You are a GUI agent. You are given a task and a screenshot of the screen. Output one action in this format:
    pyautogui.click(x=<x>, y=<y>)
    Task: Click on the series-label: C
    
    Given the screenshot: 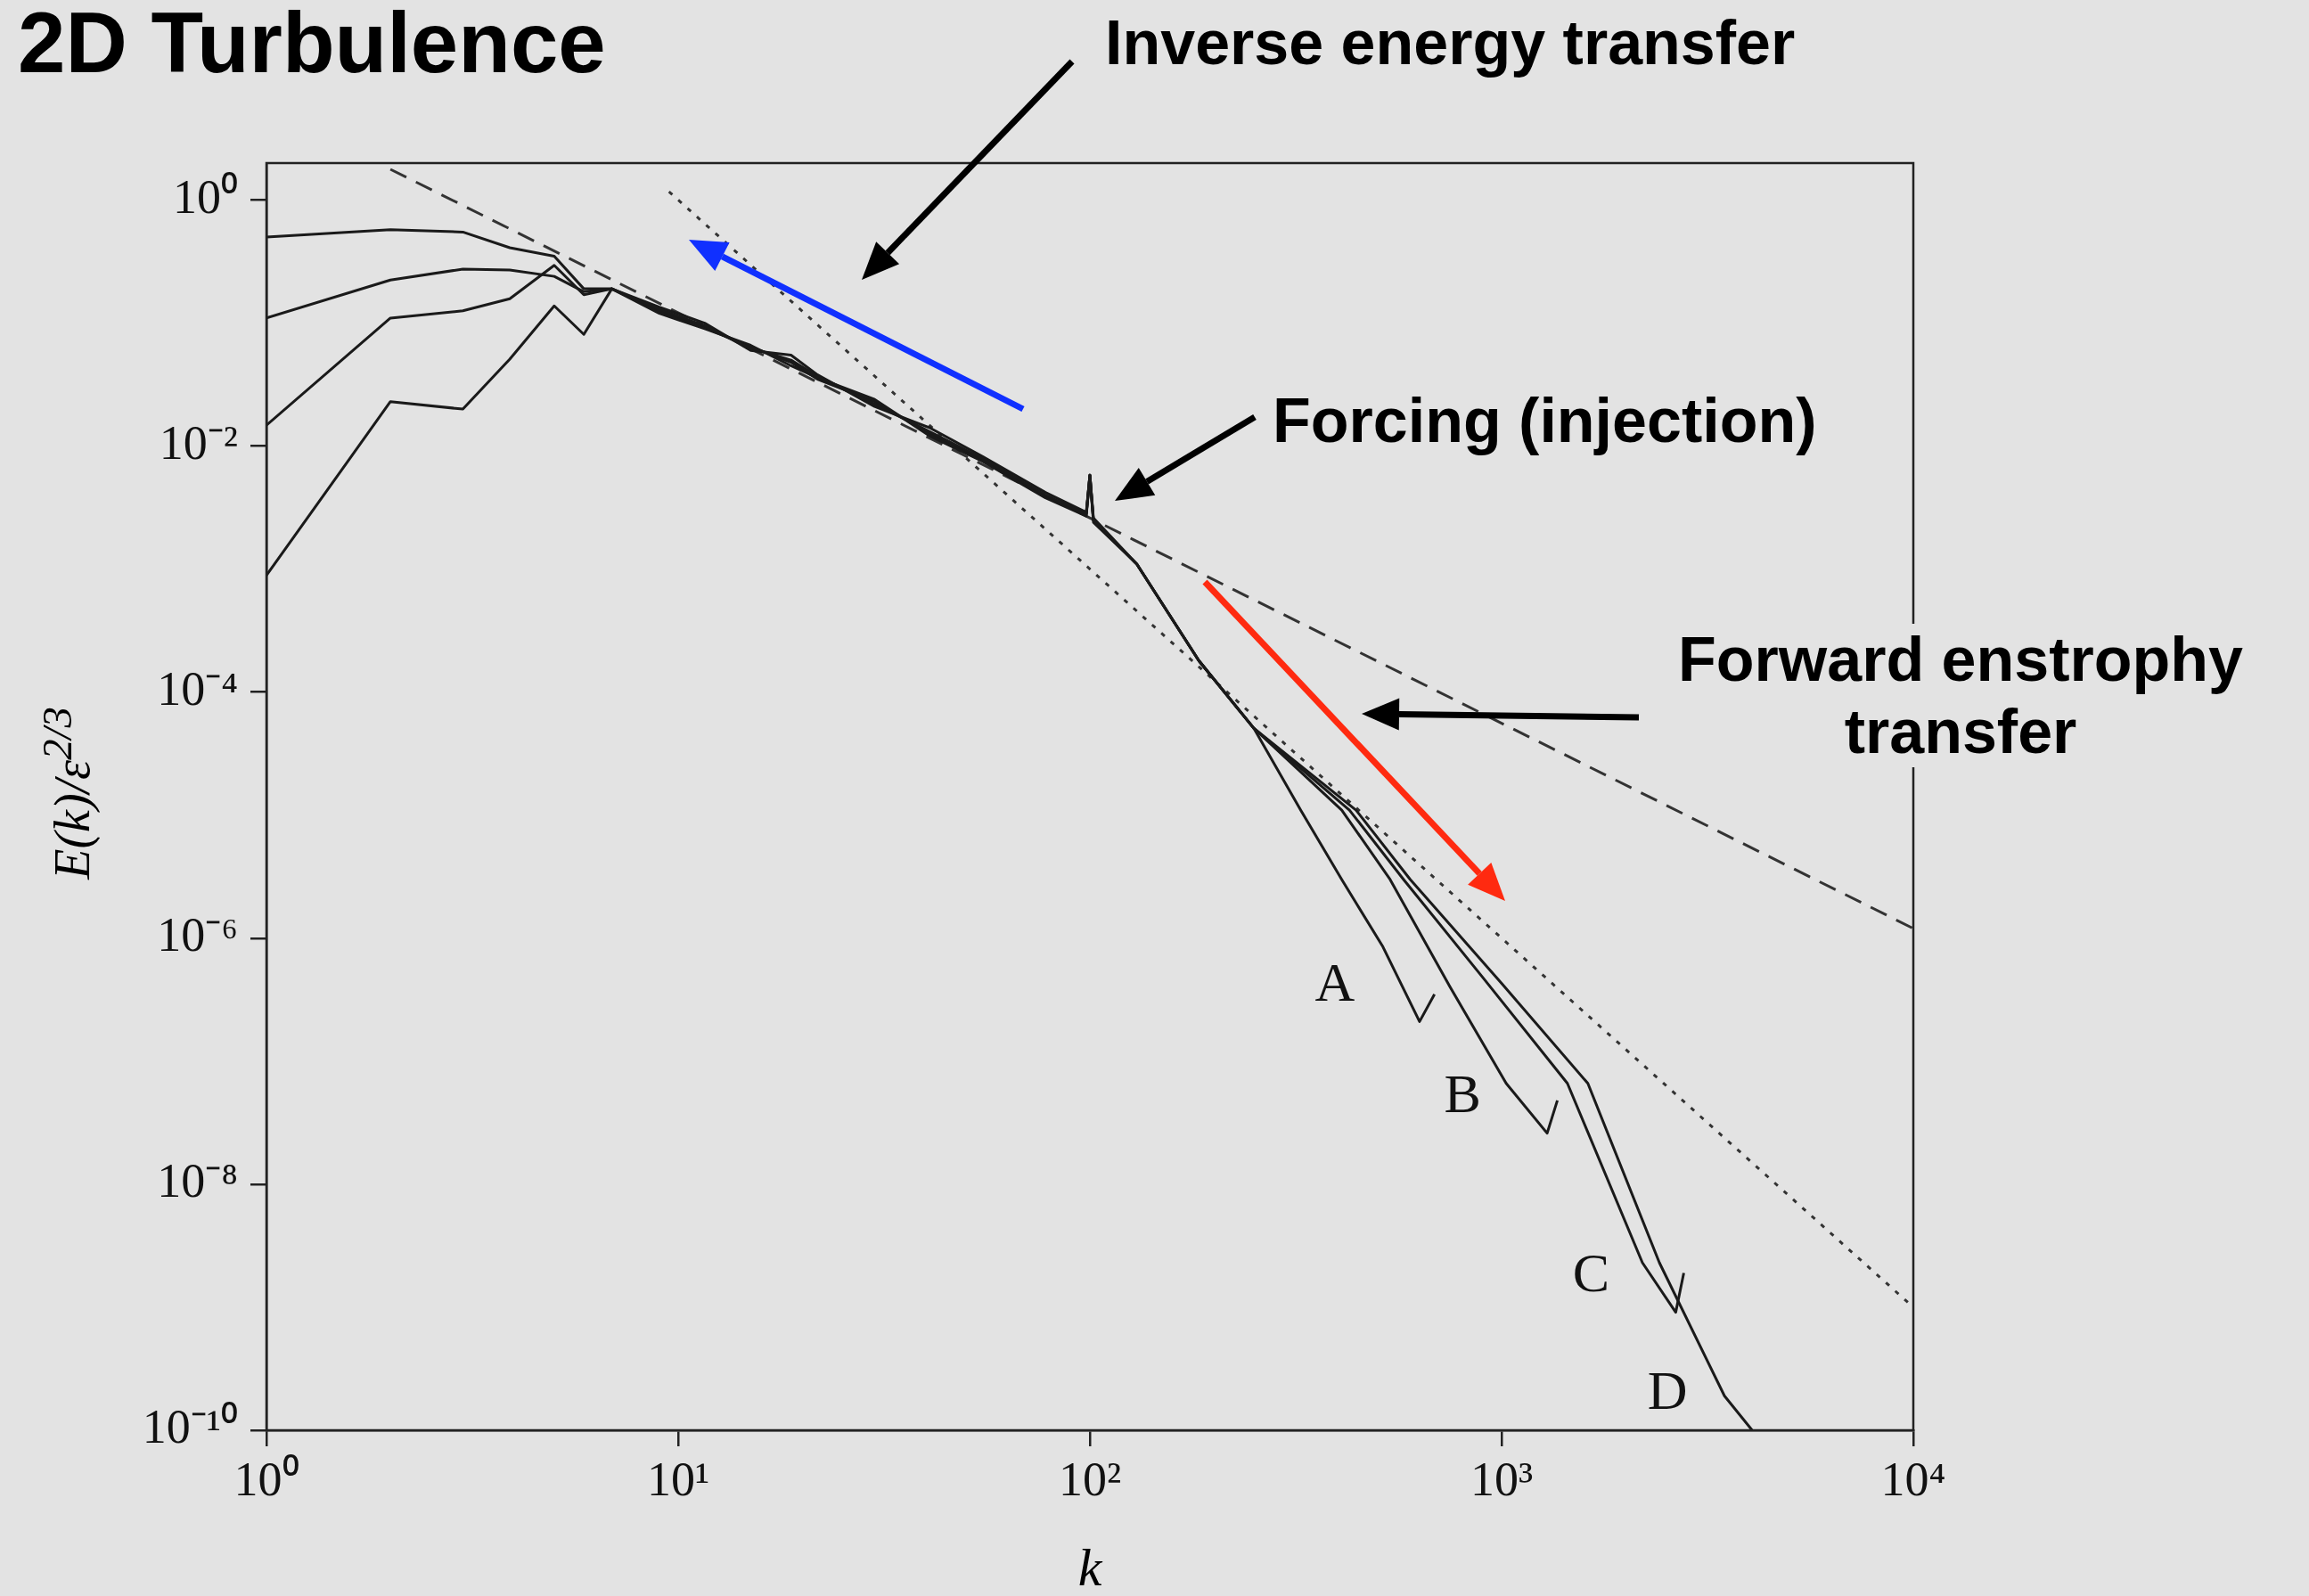 What is the action you would take?
    pyautogui.click(x=1591, y=1272)
    